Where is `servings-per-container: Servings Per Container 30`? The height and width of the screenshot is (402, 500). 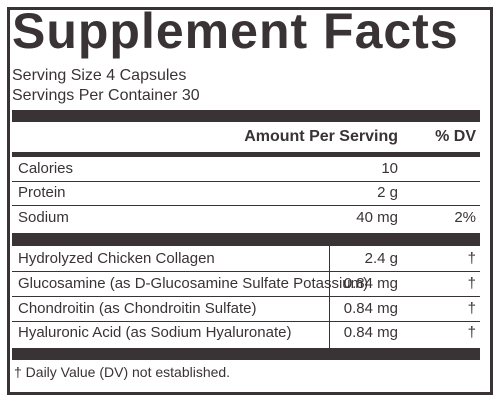 servings-per-container: Servings Per Container 30 is located at coordinates (106, 95).